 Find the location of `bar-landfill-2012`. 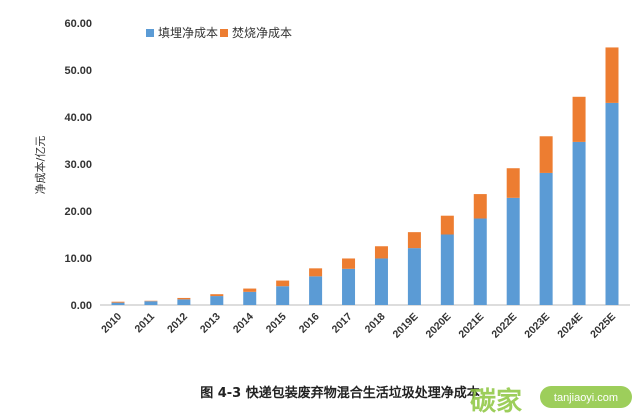

bar-landfill-2012 is located at coordinates (184, 302).